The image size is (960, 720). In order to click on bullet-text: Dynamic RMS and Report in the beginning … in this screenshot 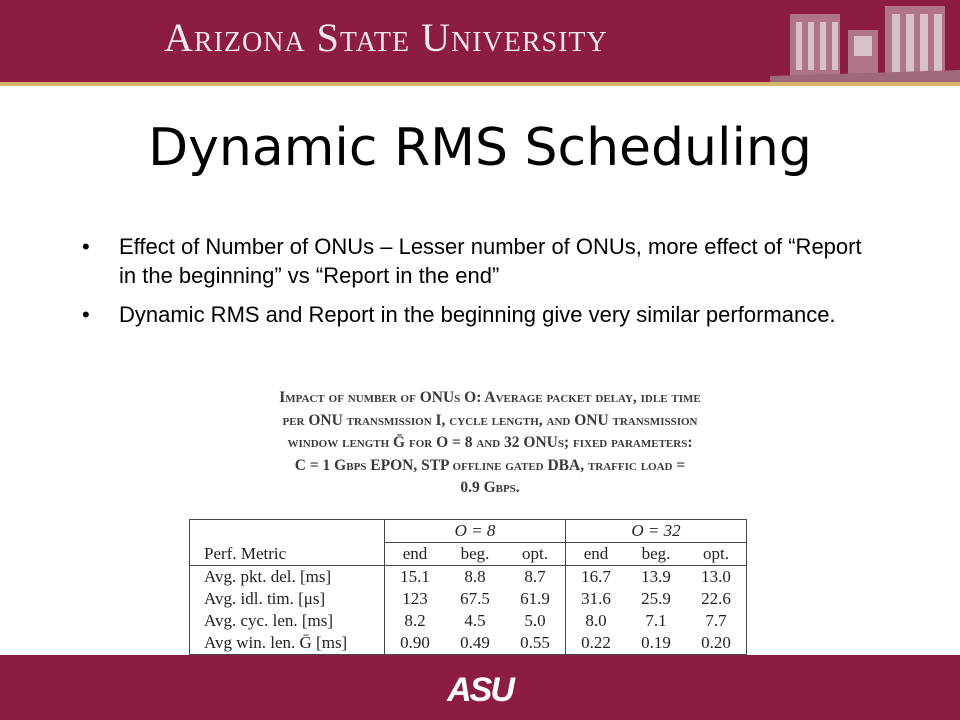, I will do `click(477, 314)`.